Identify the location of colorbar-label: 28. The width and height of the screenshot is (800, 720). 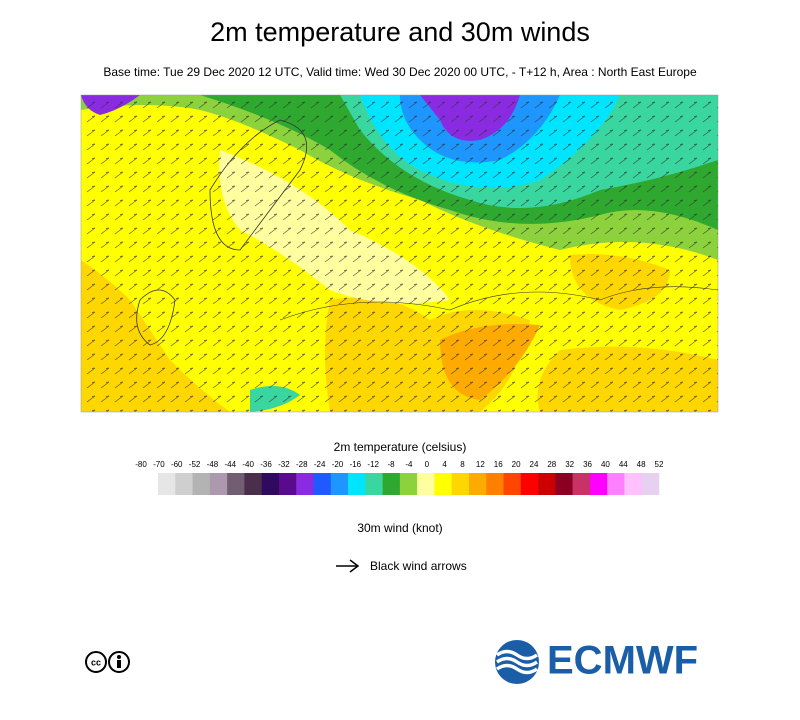
(551, 464).